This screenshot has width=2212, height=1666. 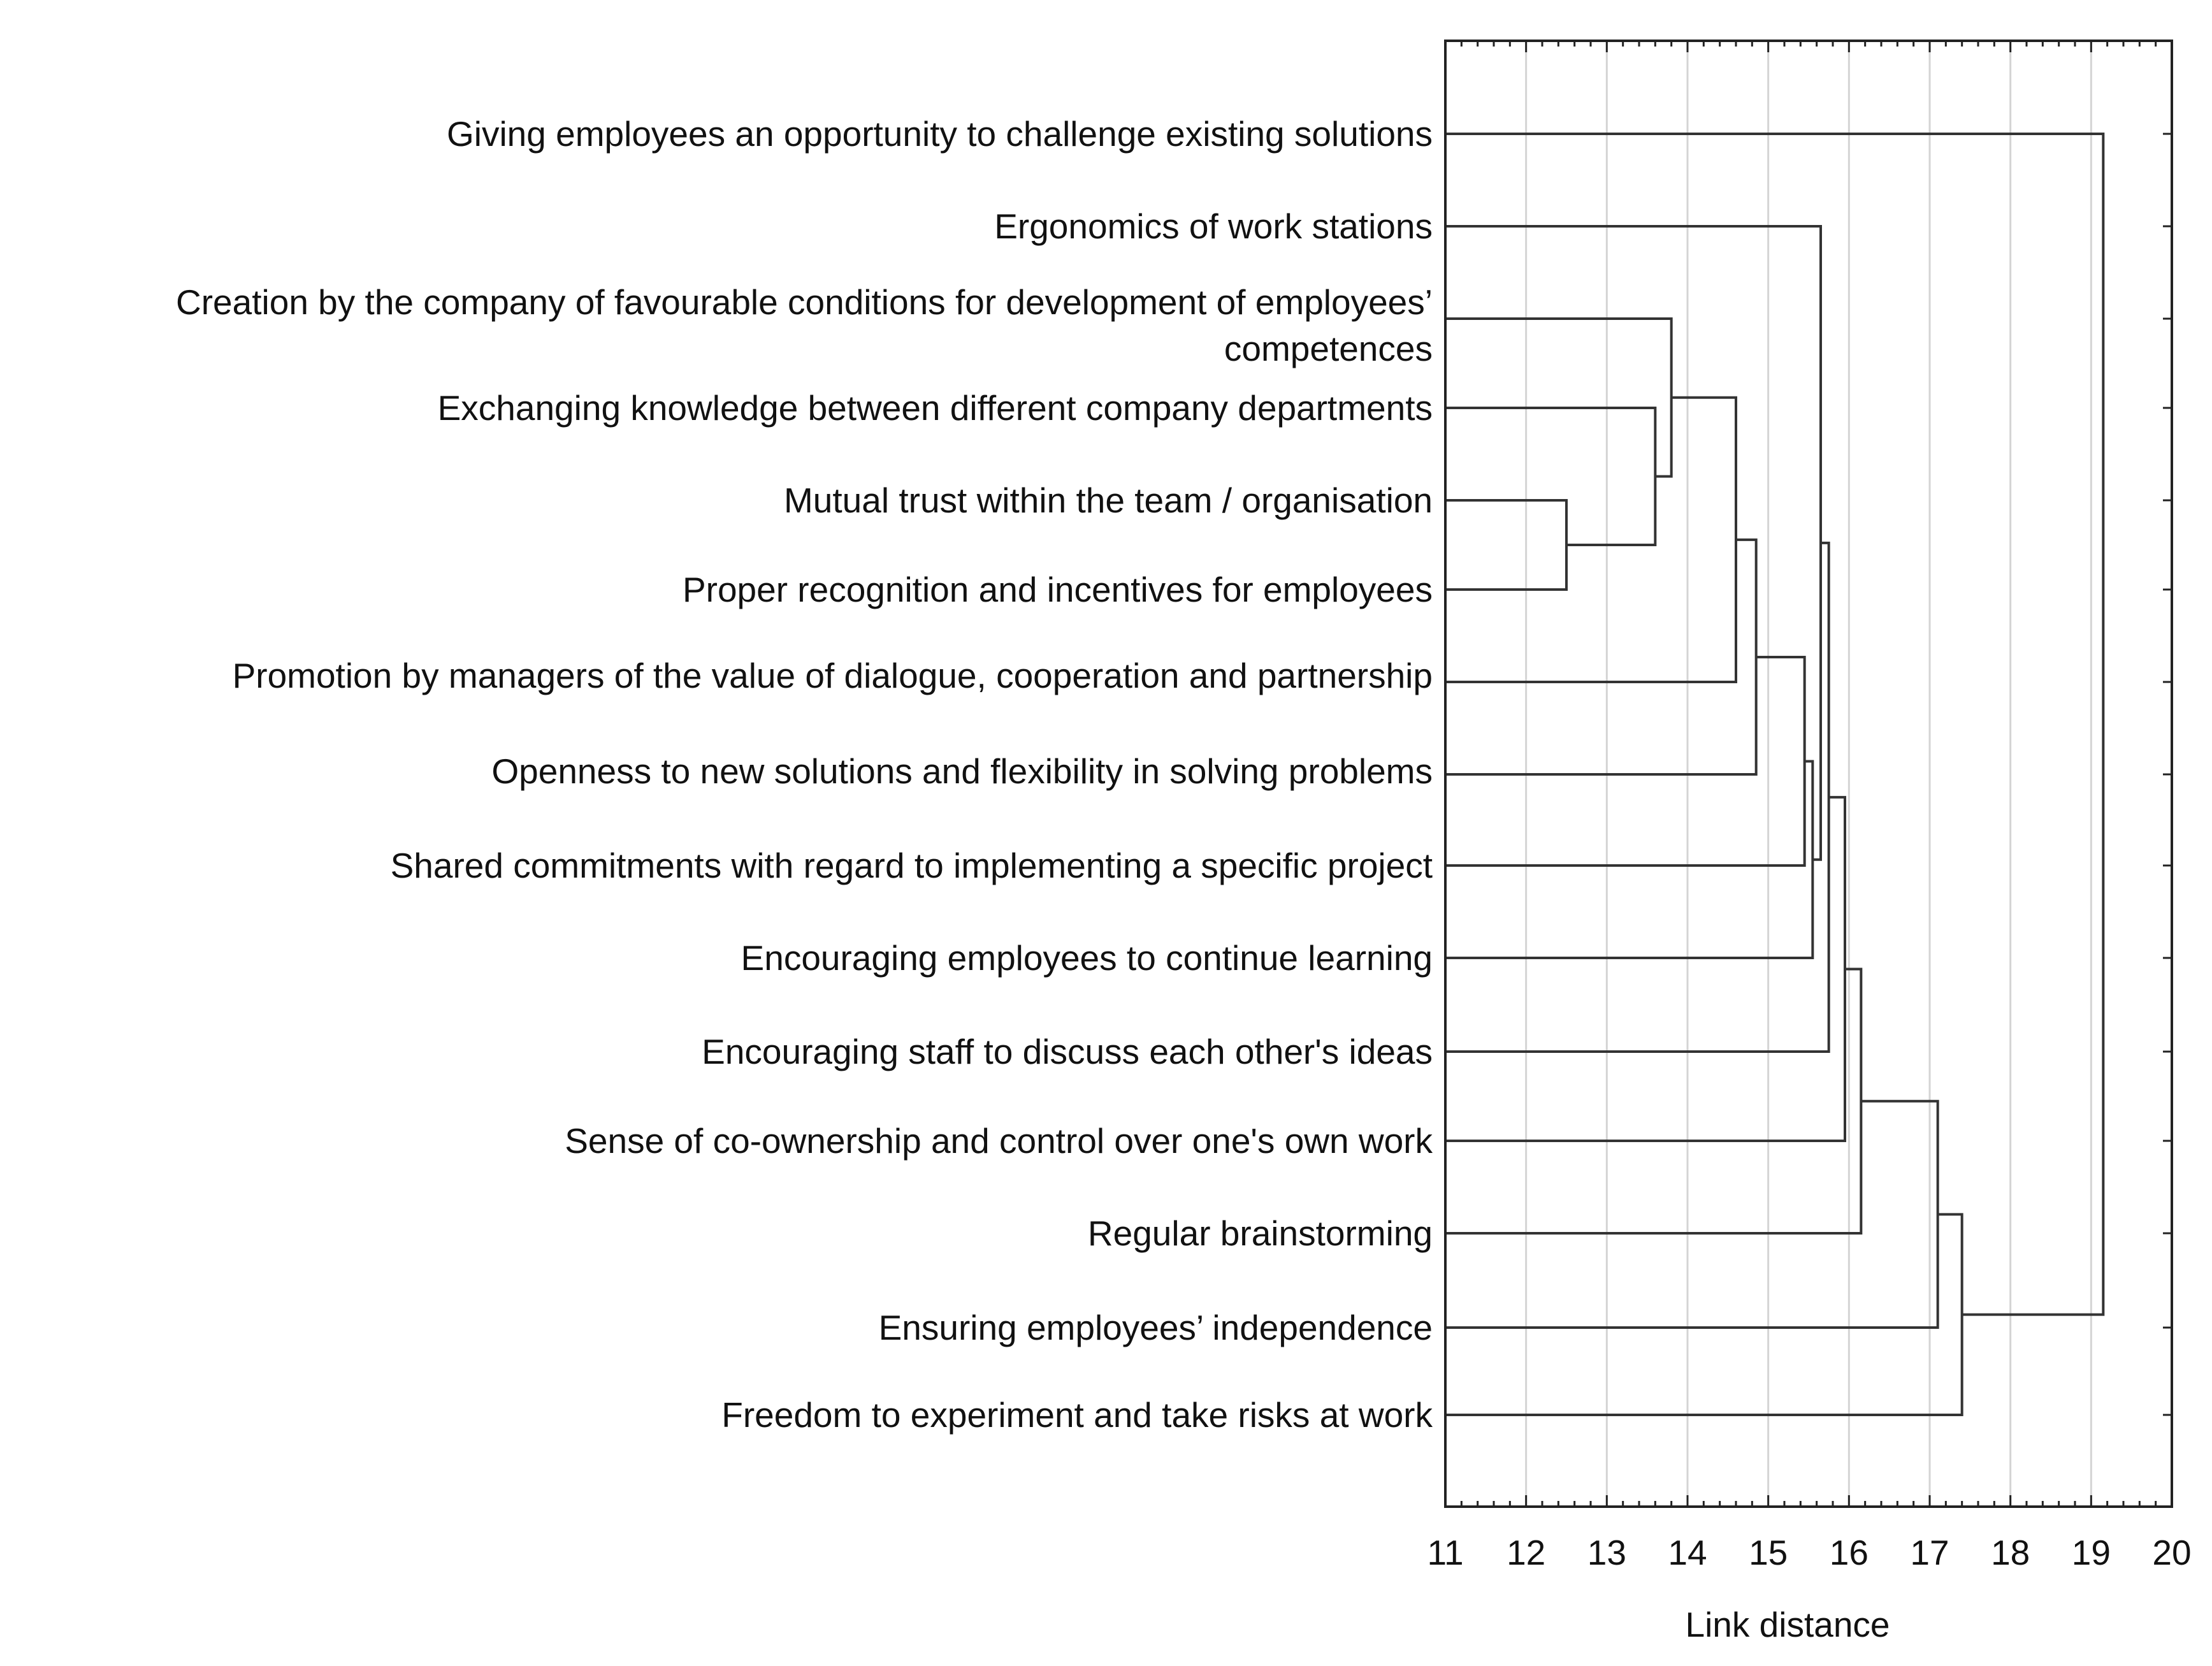 I want to click on x-tick-label: 19, so click(x=2092, y=1552).